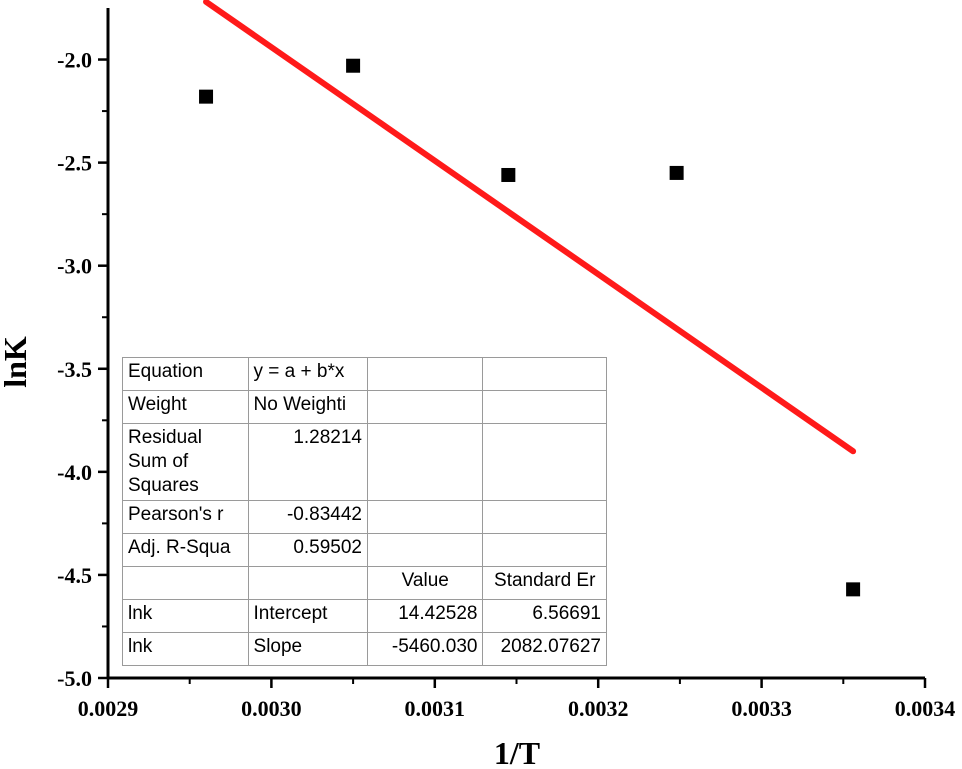 The image size is (962, 769). I want to click on fit-cell: Intercept, so click(308, 616).